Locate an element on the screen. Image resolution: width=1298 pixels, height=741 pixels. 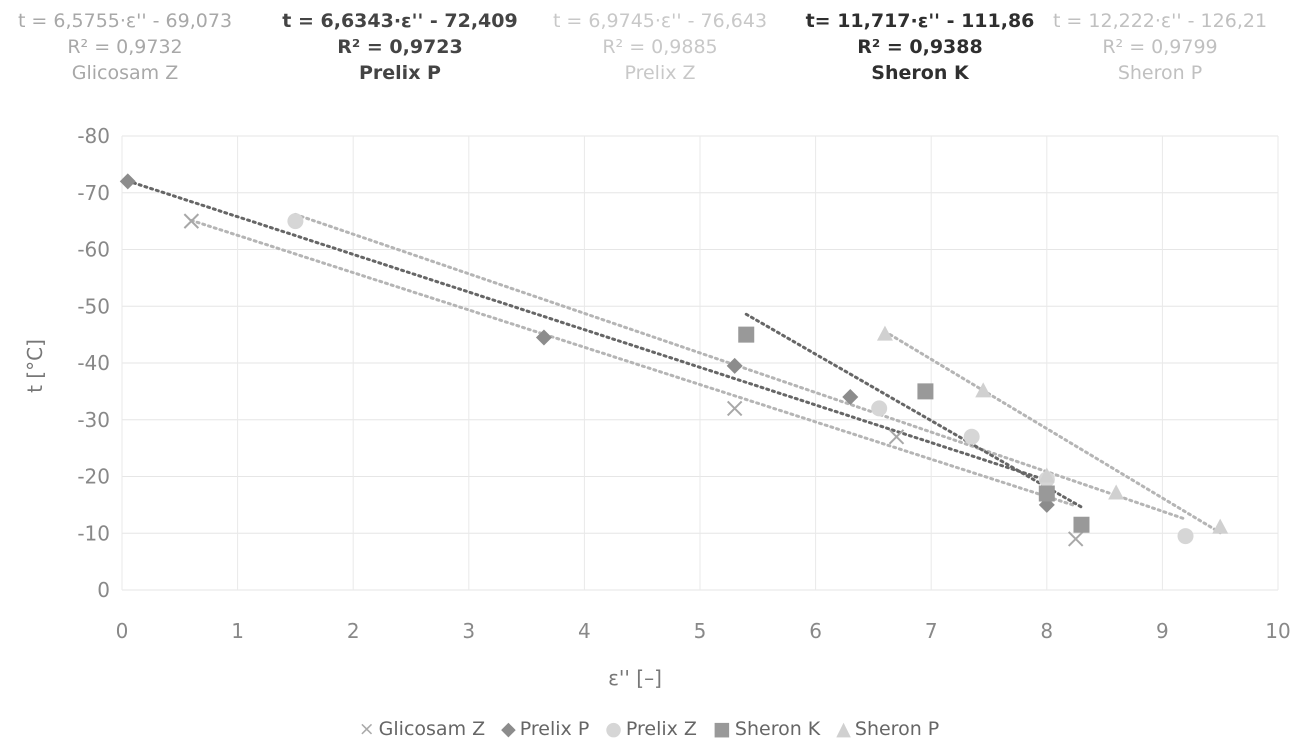
legend-label: Sheron P is located at coordinates (897, 729).